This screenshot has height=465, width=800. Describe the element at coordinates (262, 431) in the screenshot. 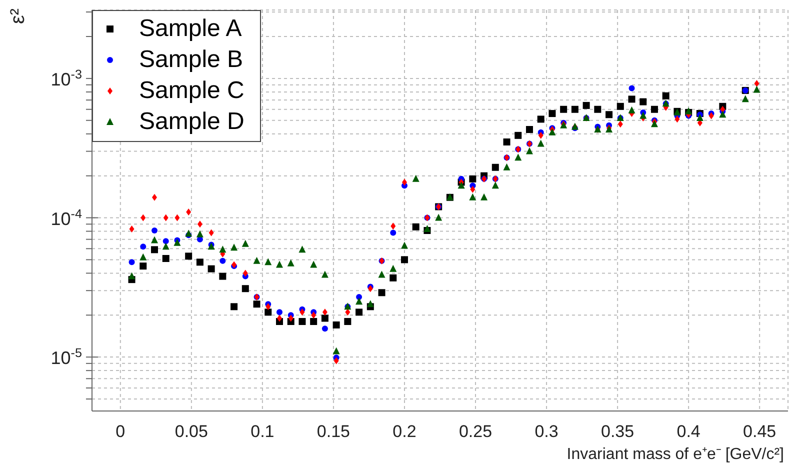

I see `x-tick-label: 0.1` at that location.